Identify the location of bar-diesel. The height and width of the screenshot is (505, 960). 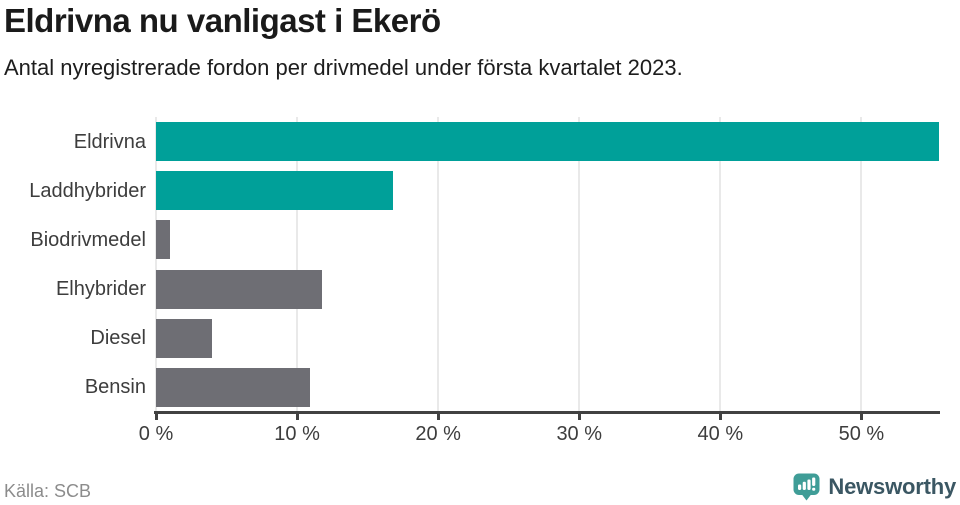
(184, 338).